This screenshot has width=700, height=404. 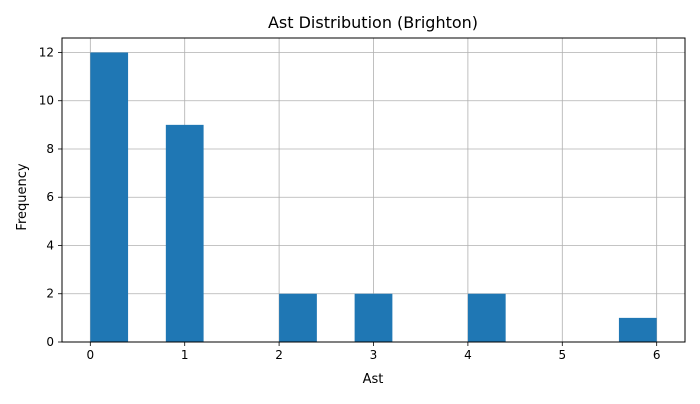 What do you see at coordinates (374, 355) in the screenshot?
I see `x-tick-label: 3` at bounding box center [374, 355].